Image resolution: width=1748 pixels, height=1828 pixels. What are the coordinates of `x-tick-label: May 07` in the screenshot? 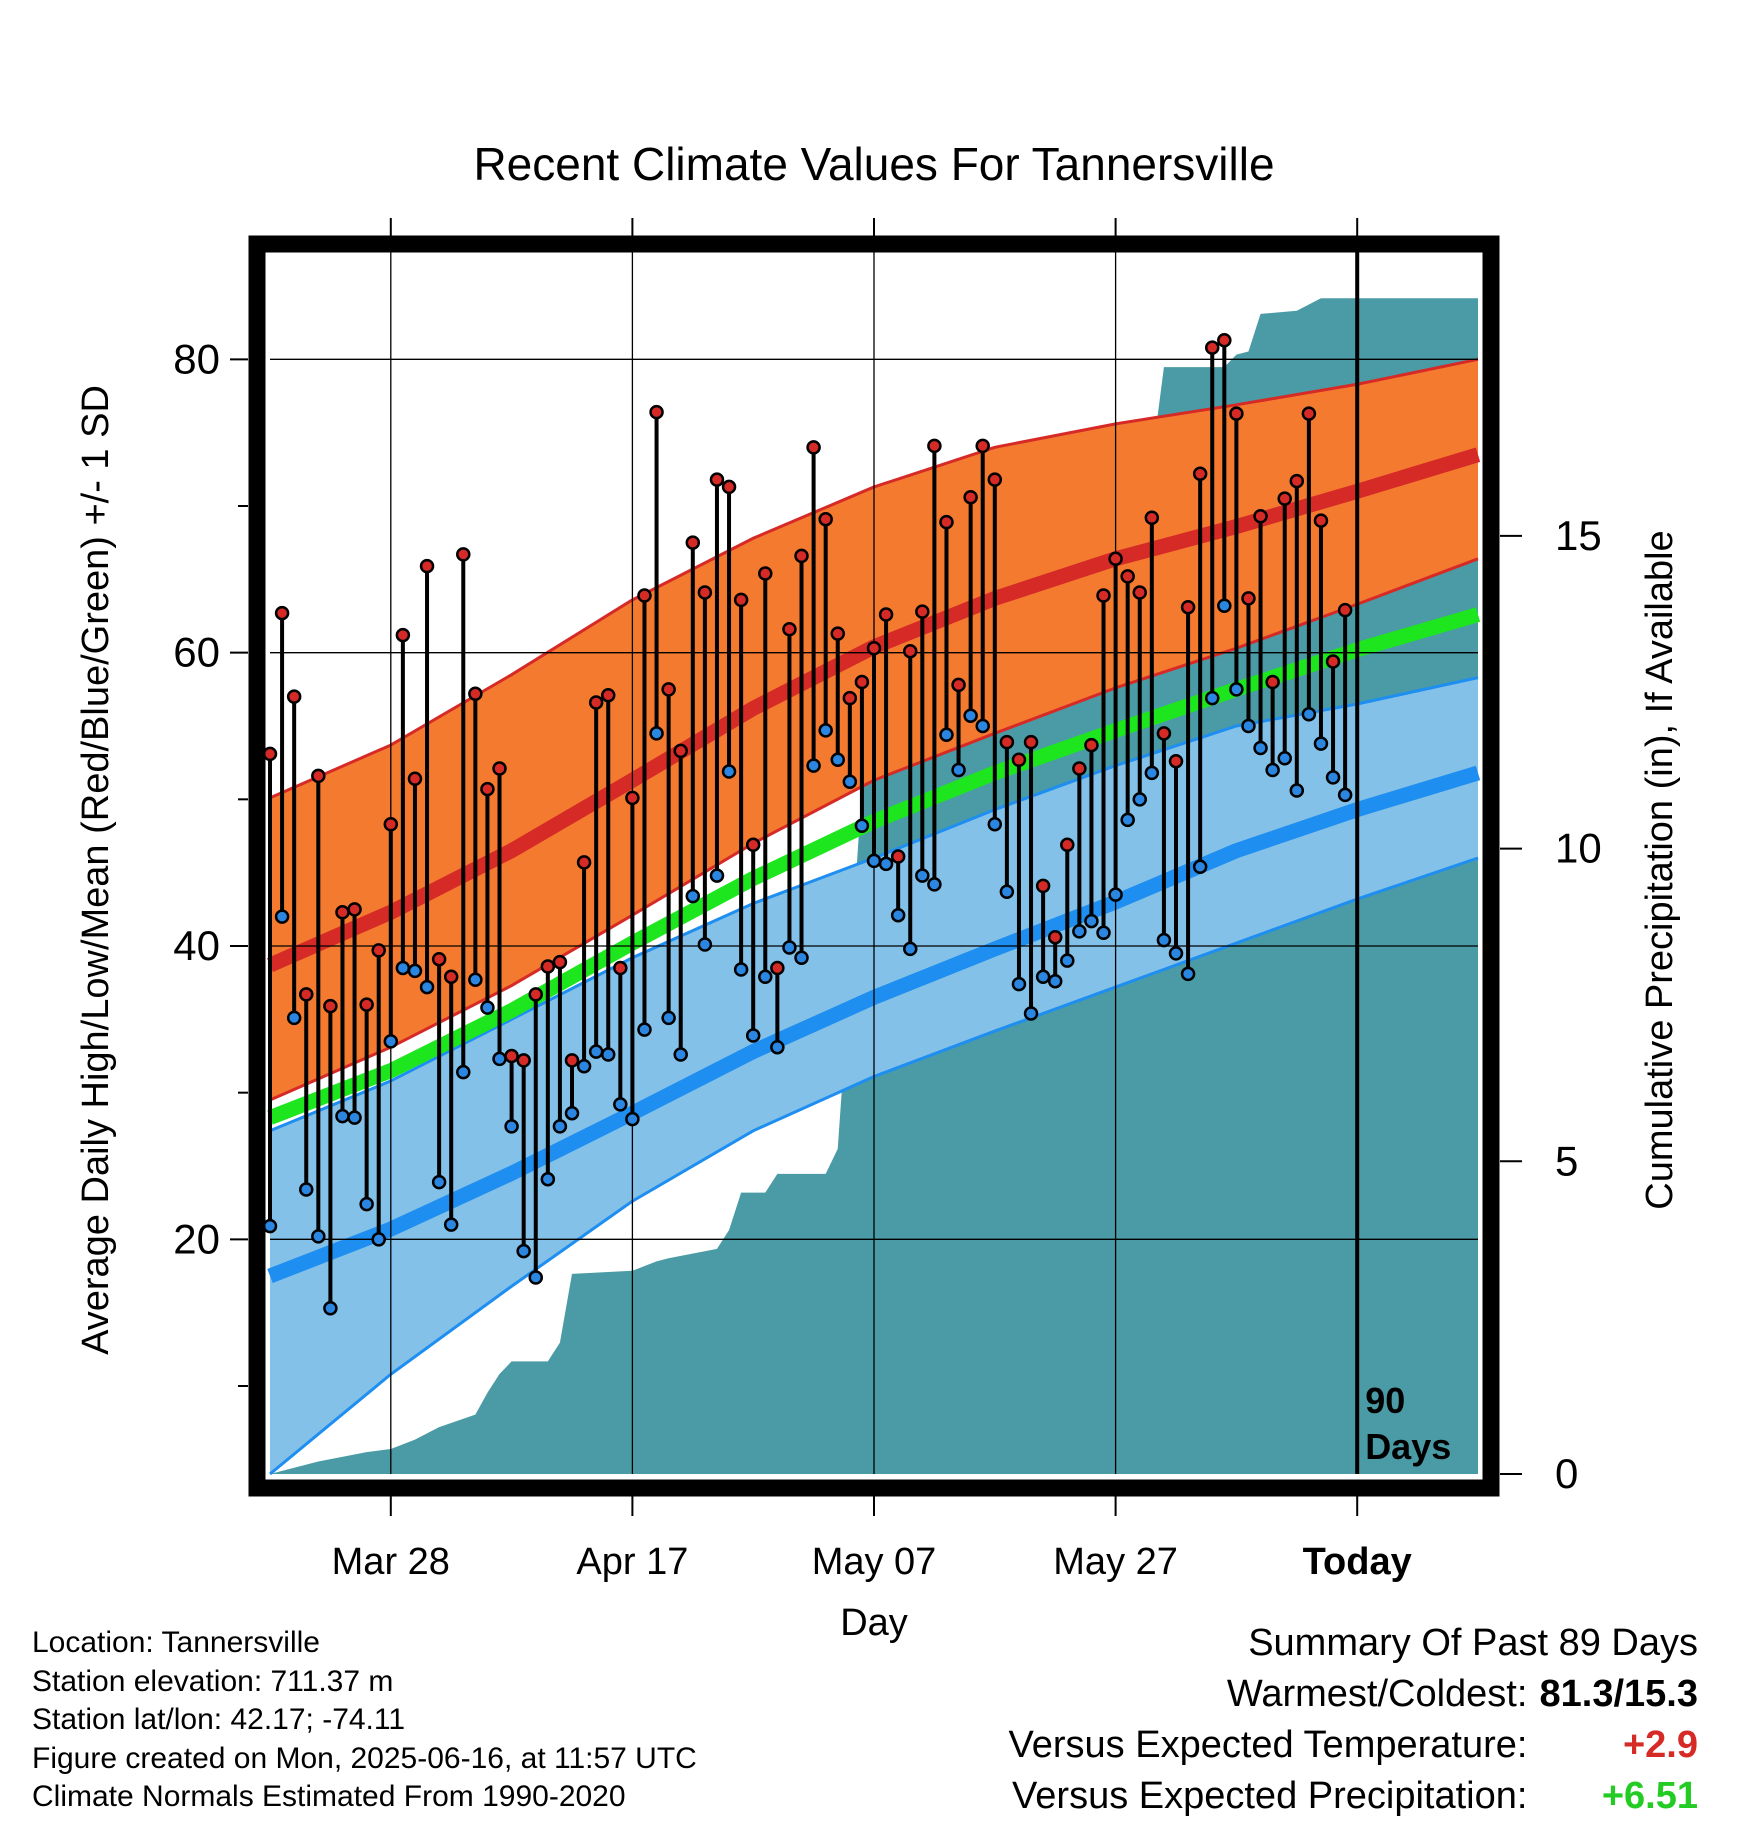 It's located at (874, 1562).